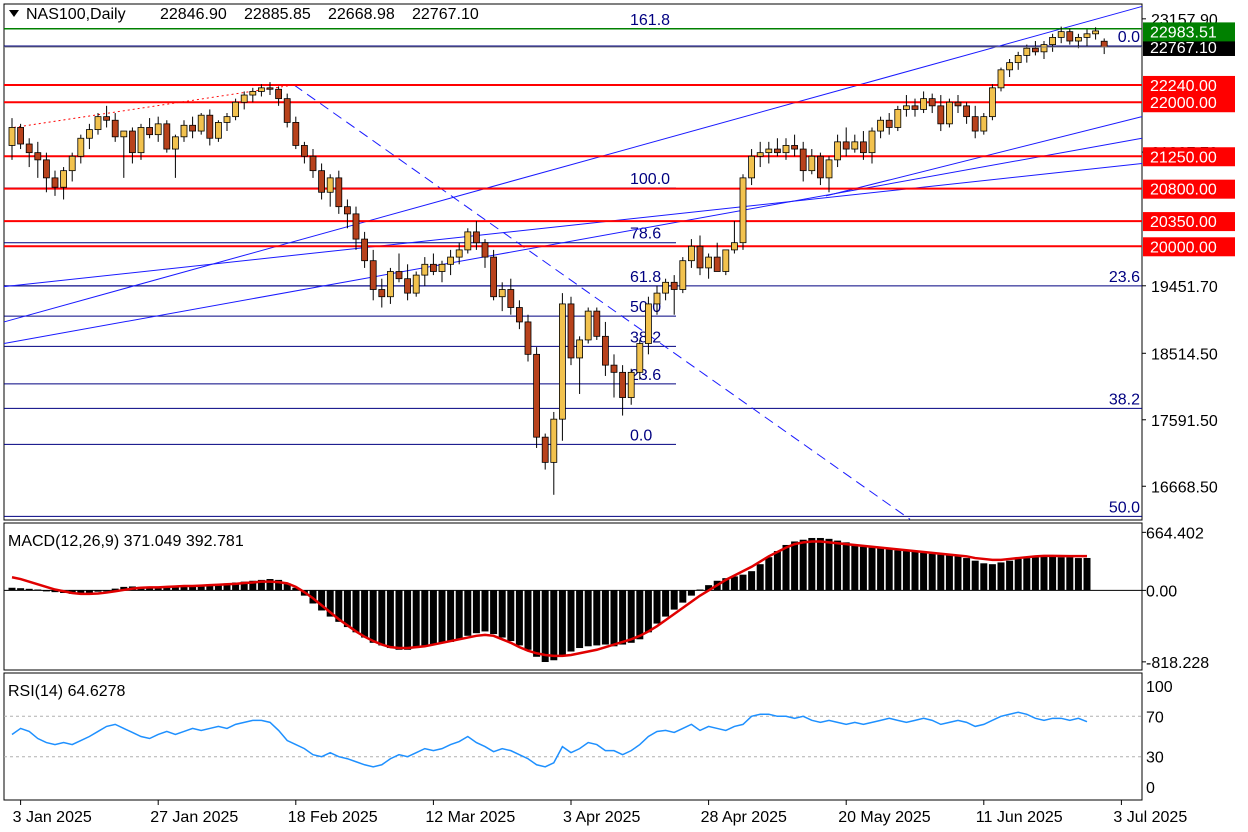 Image resolution: width=1248 pixels, height=832 pixels. Describe the element at coordinates (1124, 399) in the screenshot. I see `fib-level-label: 38.2` at that location.